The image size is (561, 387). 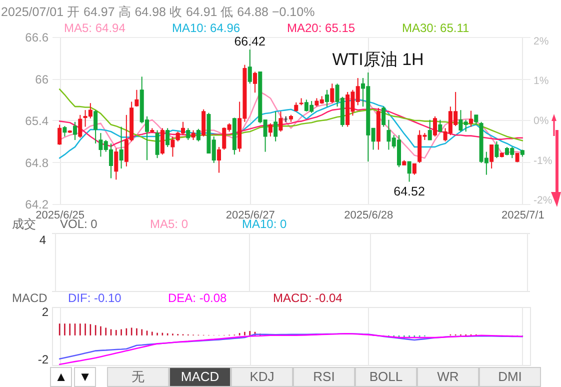 I want to click on y2-tick-label: 1%, so click(x=541, y=81).